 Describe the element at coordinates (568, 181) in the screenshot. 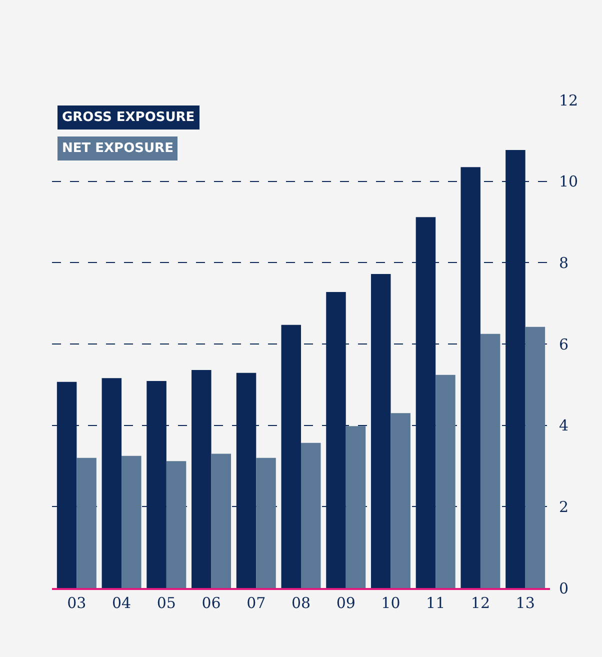

I see `y-tick-label: 10` at that location.